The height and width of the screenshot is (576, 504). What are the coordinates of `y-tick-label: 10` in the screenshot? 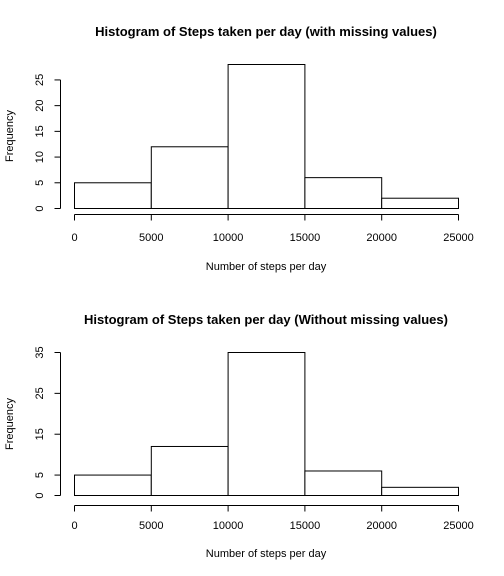 It's located at (40, 157).